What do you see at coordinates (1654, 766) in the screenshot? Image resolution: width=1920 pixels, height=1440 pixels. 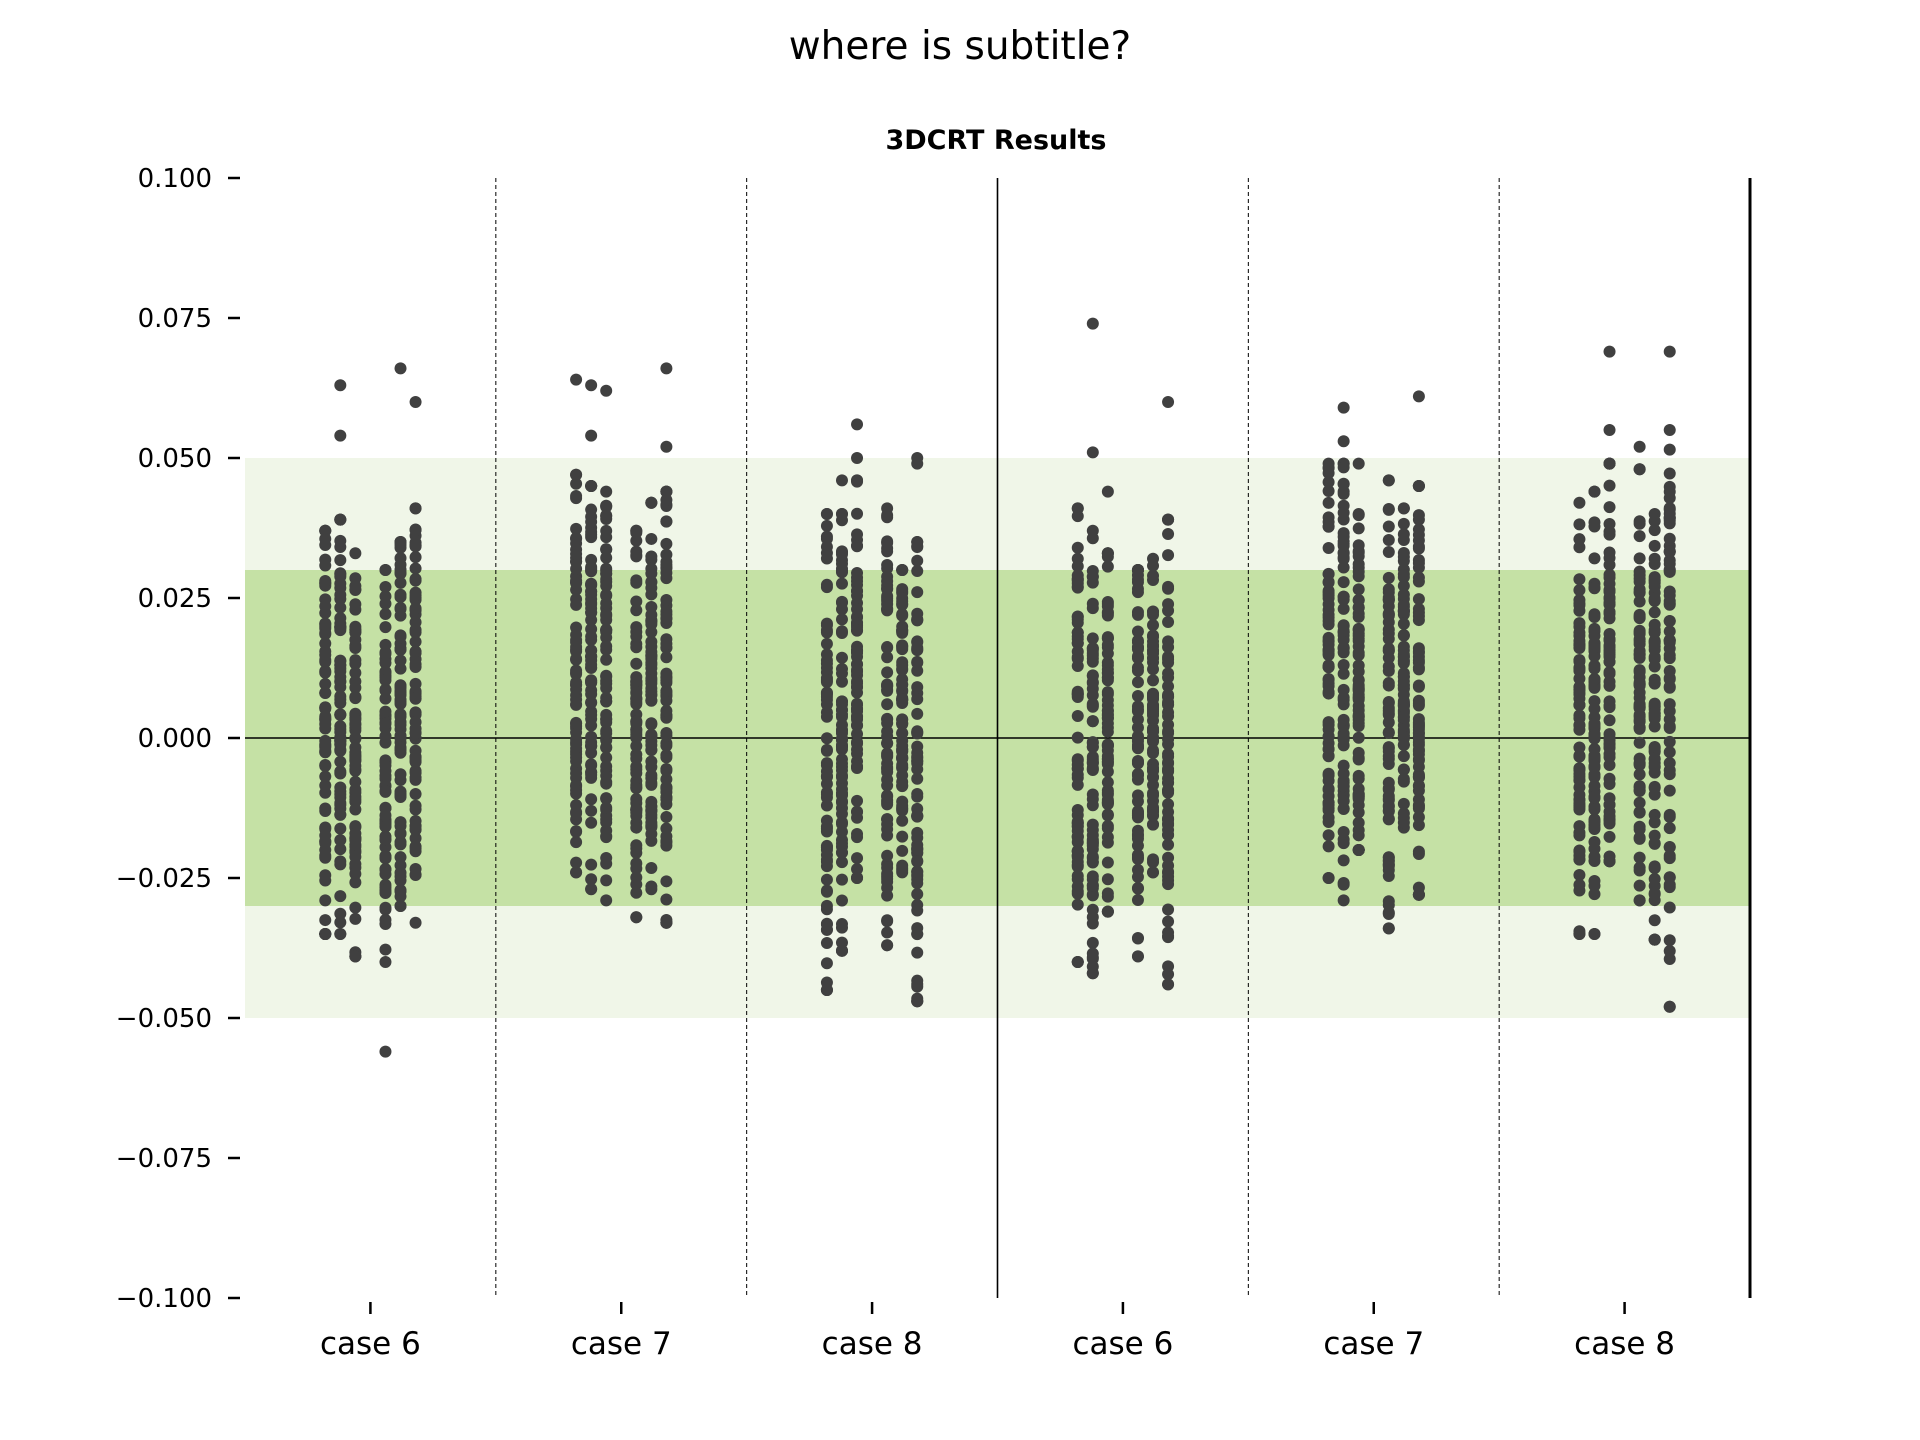 I see `data-point-g5-c4` at bounding box center [1654, 766].